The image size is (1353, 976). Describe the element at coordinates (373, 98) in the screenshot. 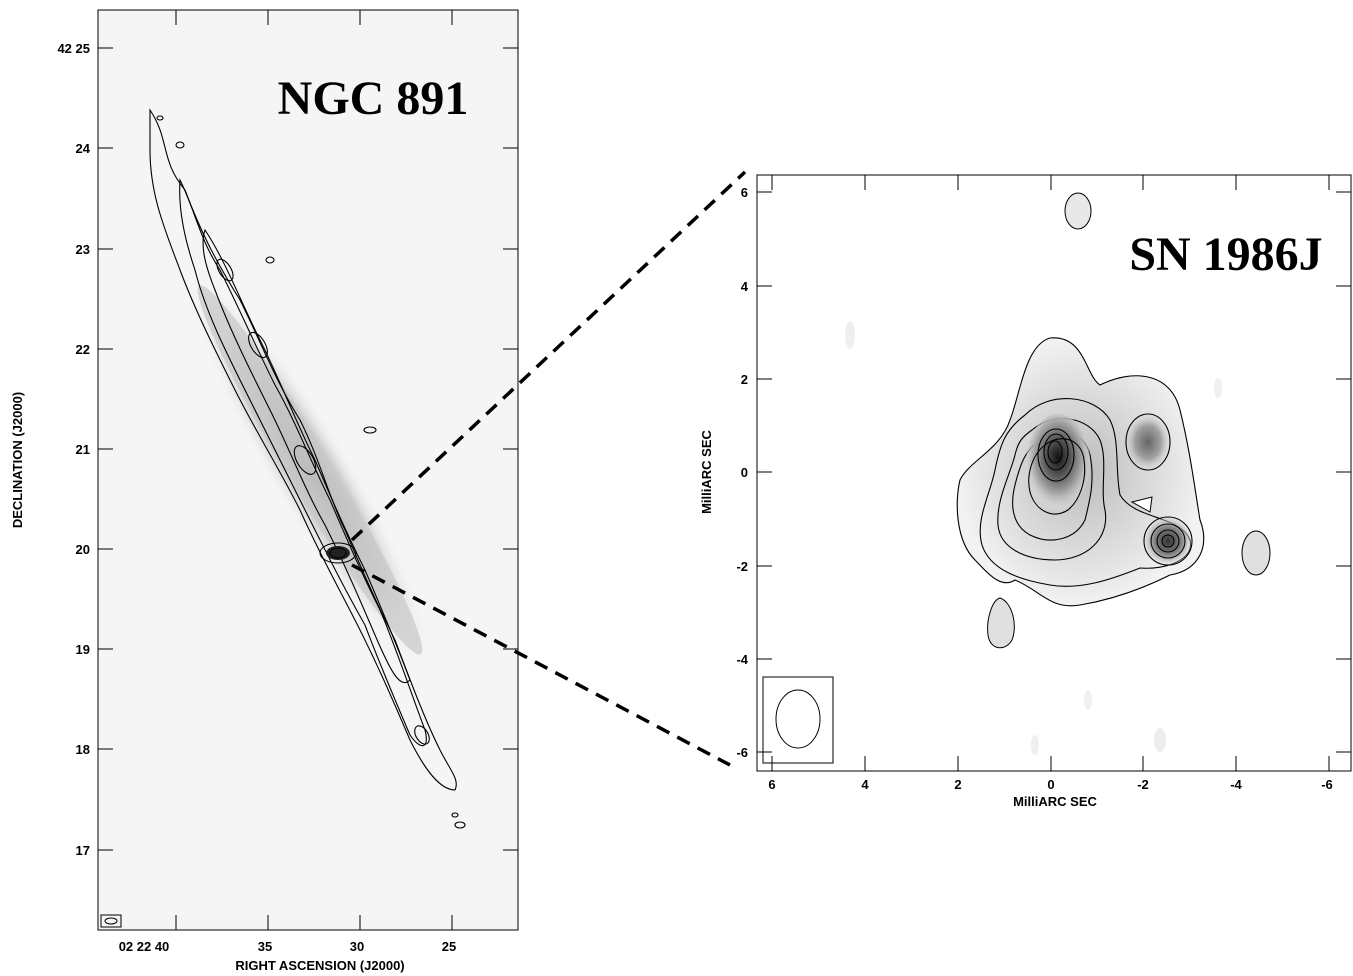

I see `ngc891-title: NGC 891` at that location.